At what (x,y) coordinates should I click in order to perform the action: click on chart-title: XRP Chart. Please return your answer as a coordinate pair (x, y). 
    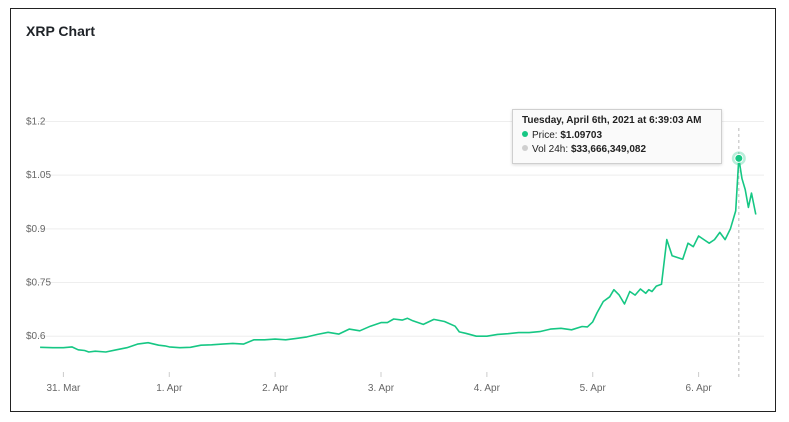
    Looking at the image, I should click on (60, 31).